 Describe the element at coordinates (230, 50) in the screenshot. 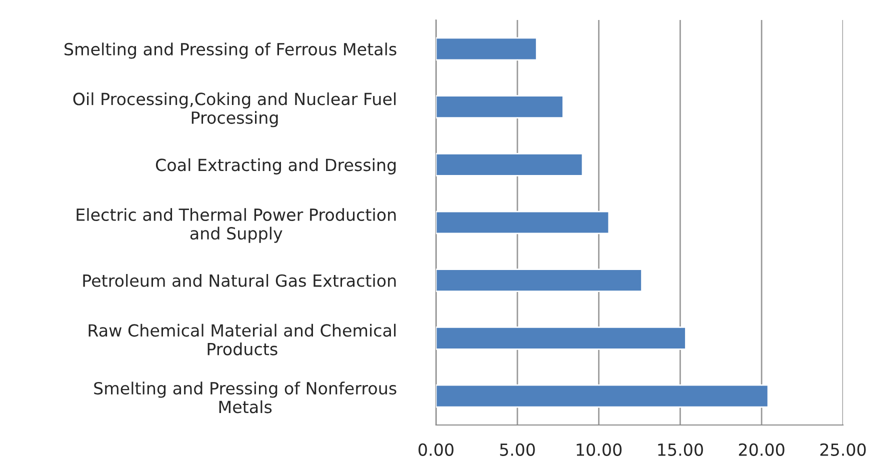

I see `y-tick-label: Smelting and Pressing of Ferrous Metals` at that location.